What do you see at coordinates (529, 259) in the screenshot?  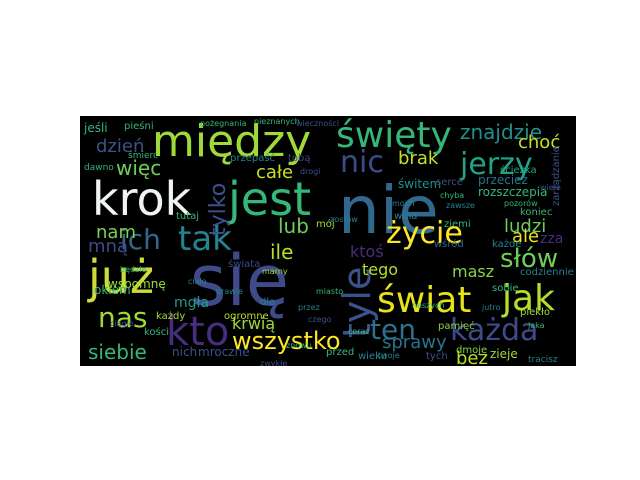 I see `word-slow: słów` at bounding box center [529, 259].